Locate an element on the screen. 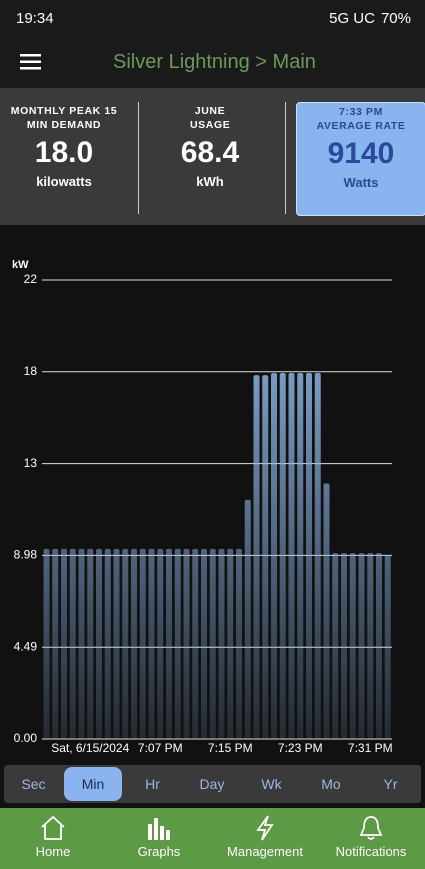  nav-graphs: Graphs is located at coordinates (159, 838).